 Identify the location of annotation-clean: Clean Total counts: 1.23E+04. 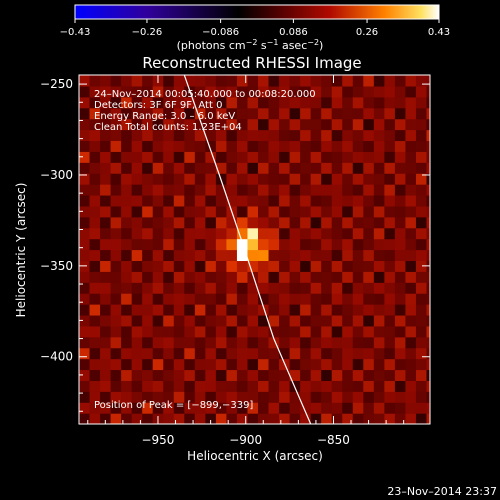
(168, 127).